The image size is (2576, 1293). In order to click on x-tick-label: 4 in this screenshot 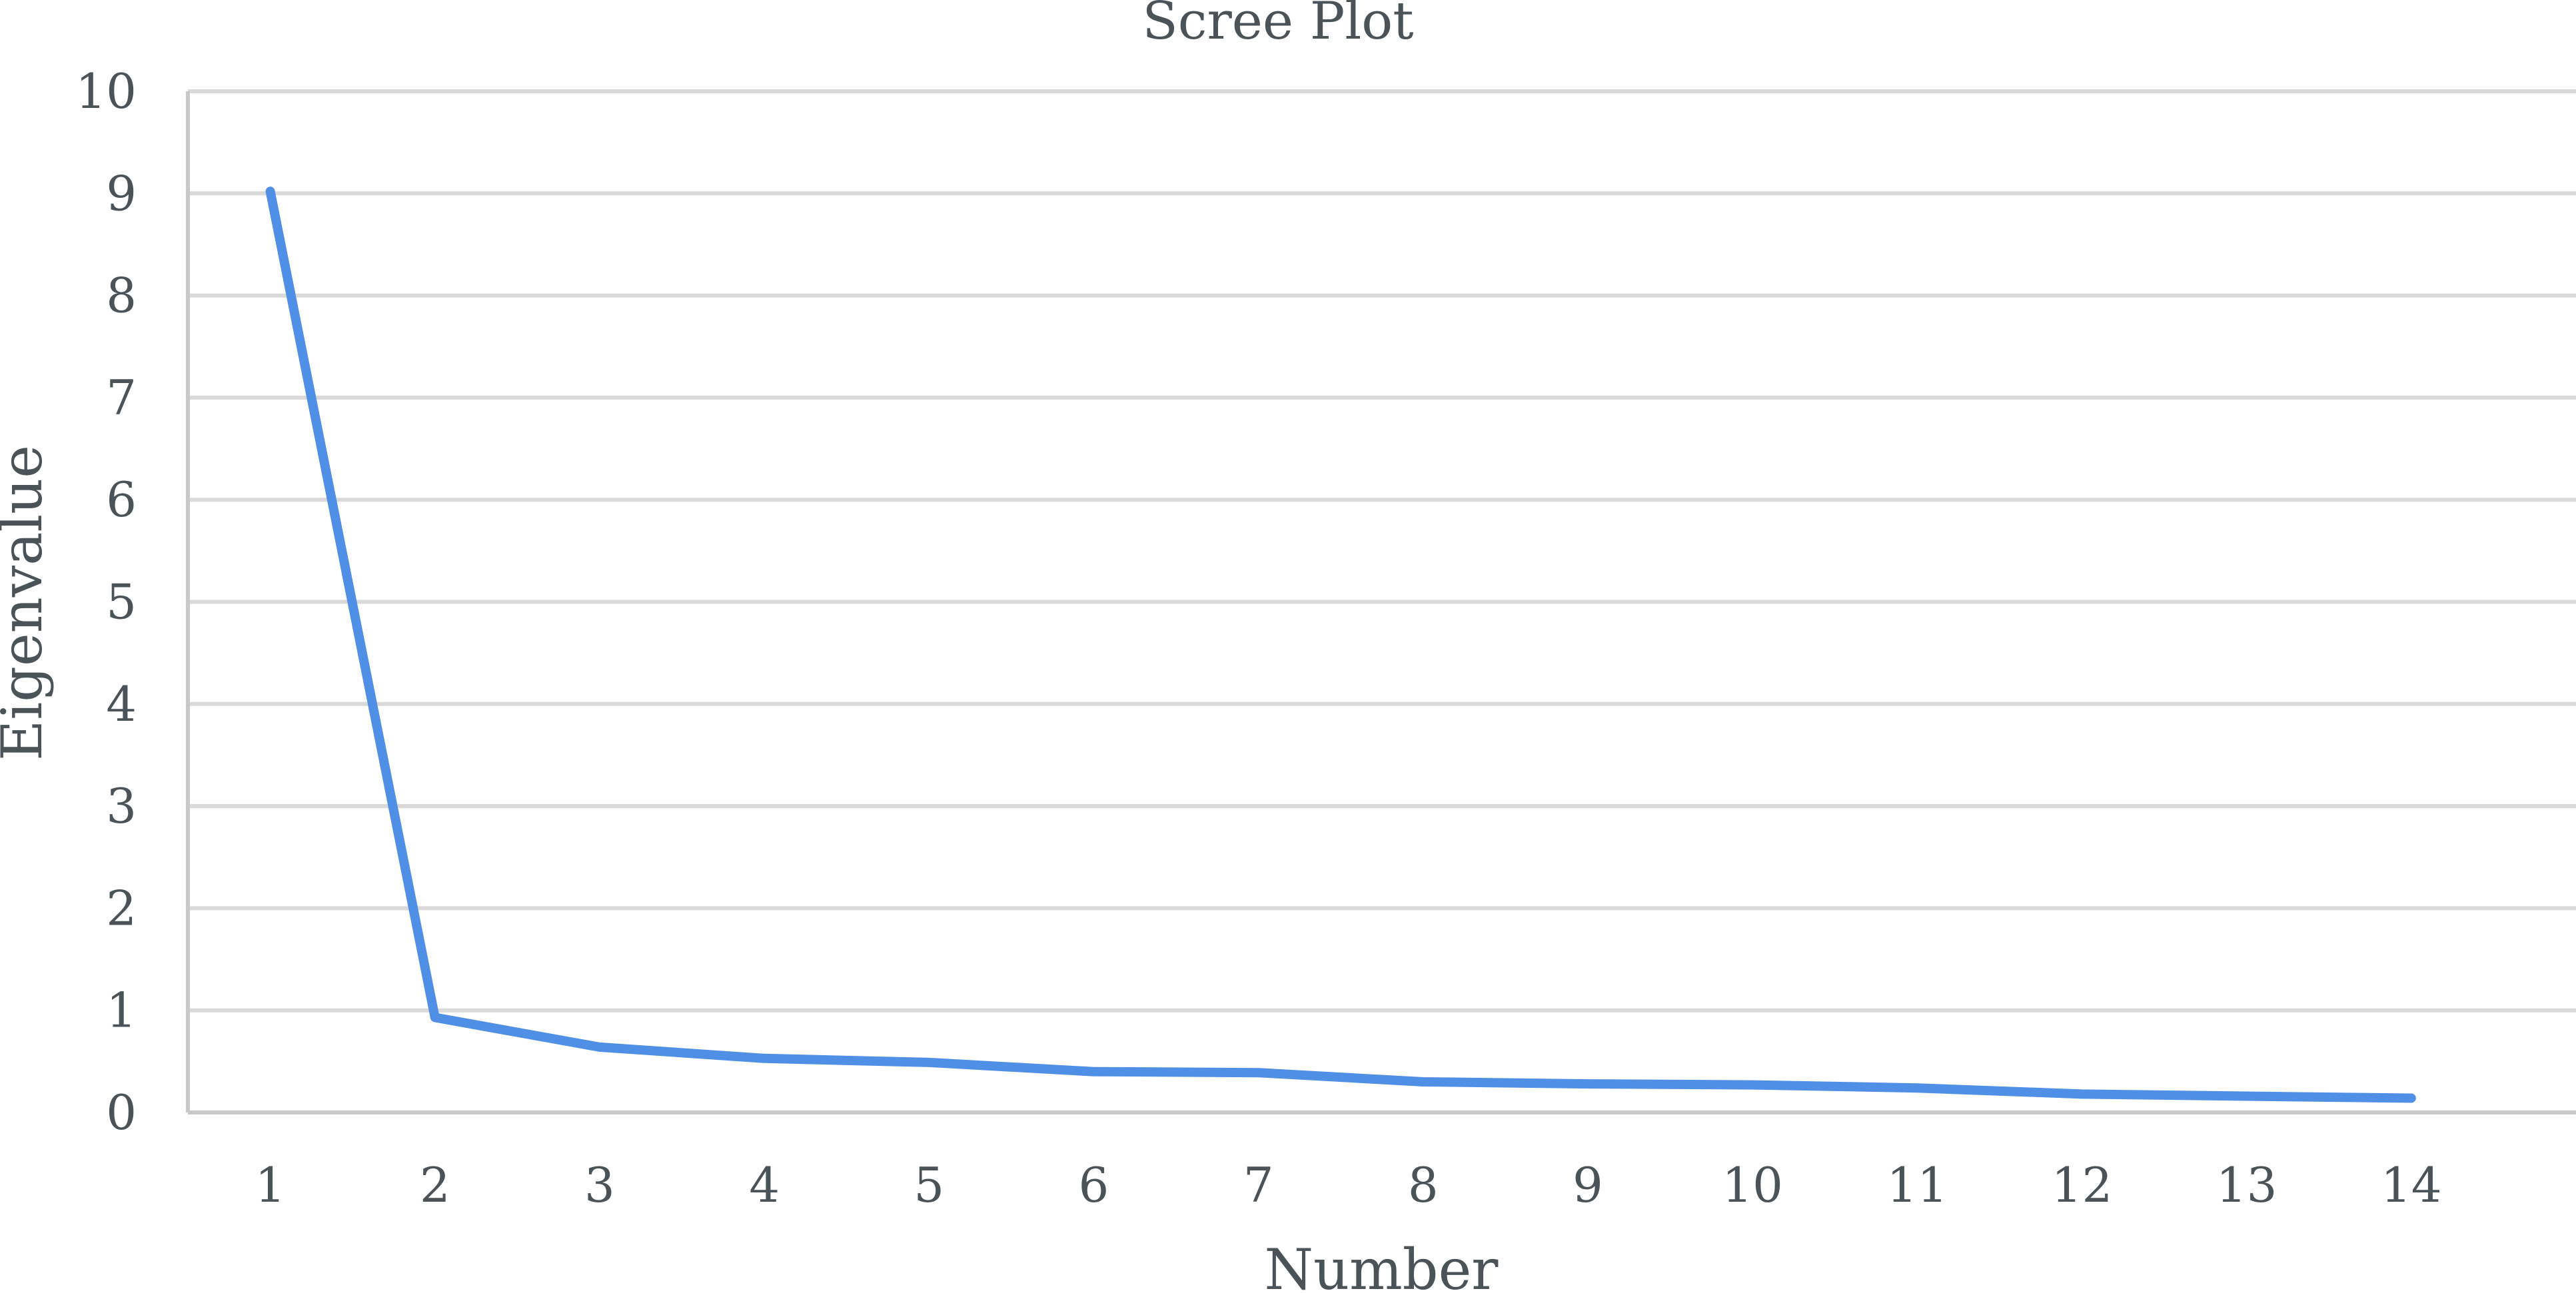, I will do `click(765, 1185)`.